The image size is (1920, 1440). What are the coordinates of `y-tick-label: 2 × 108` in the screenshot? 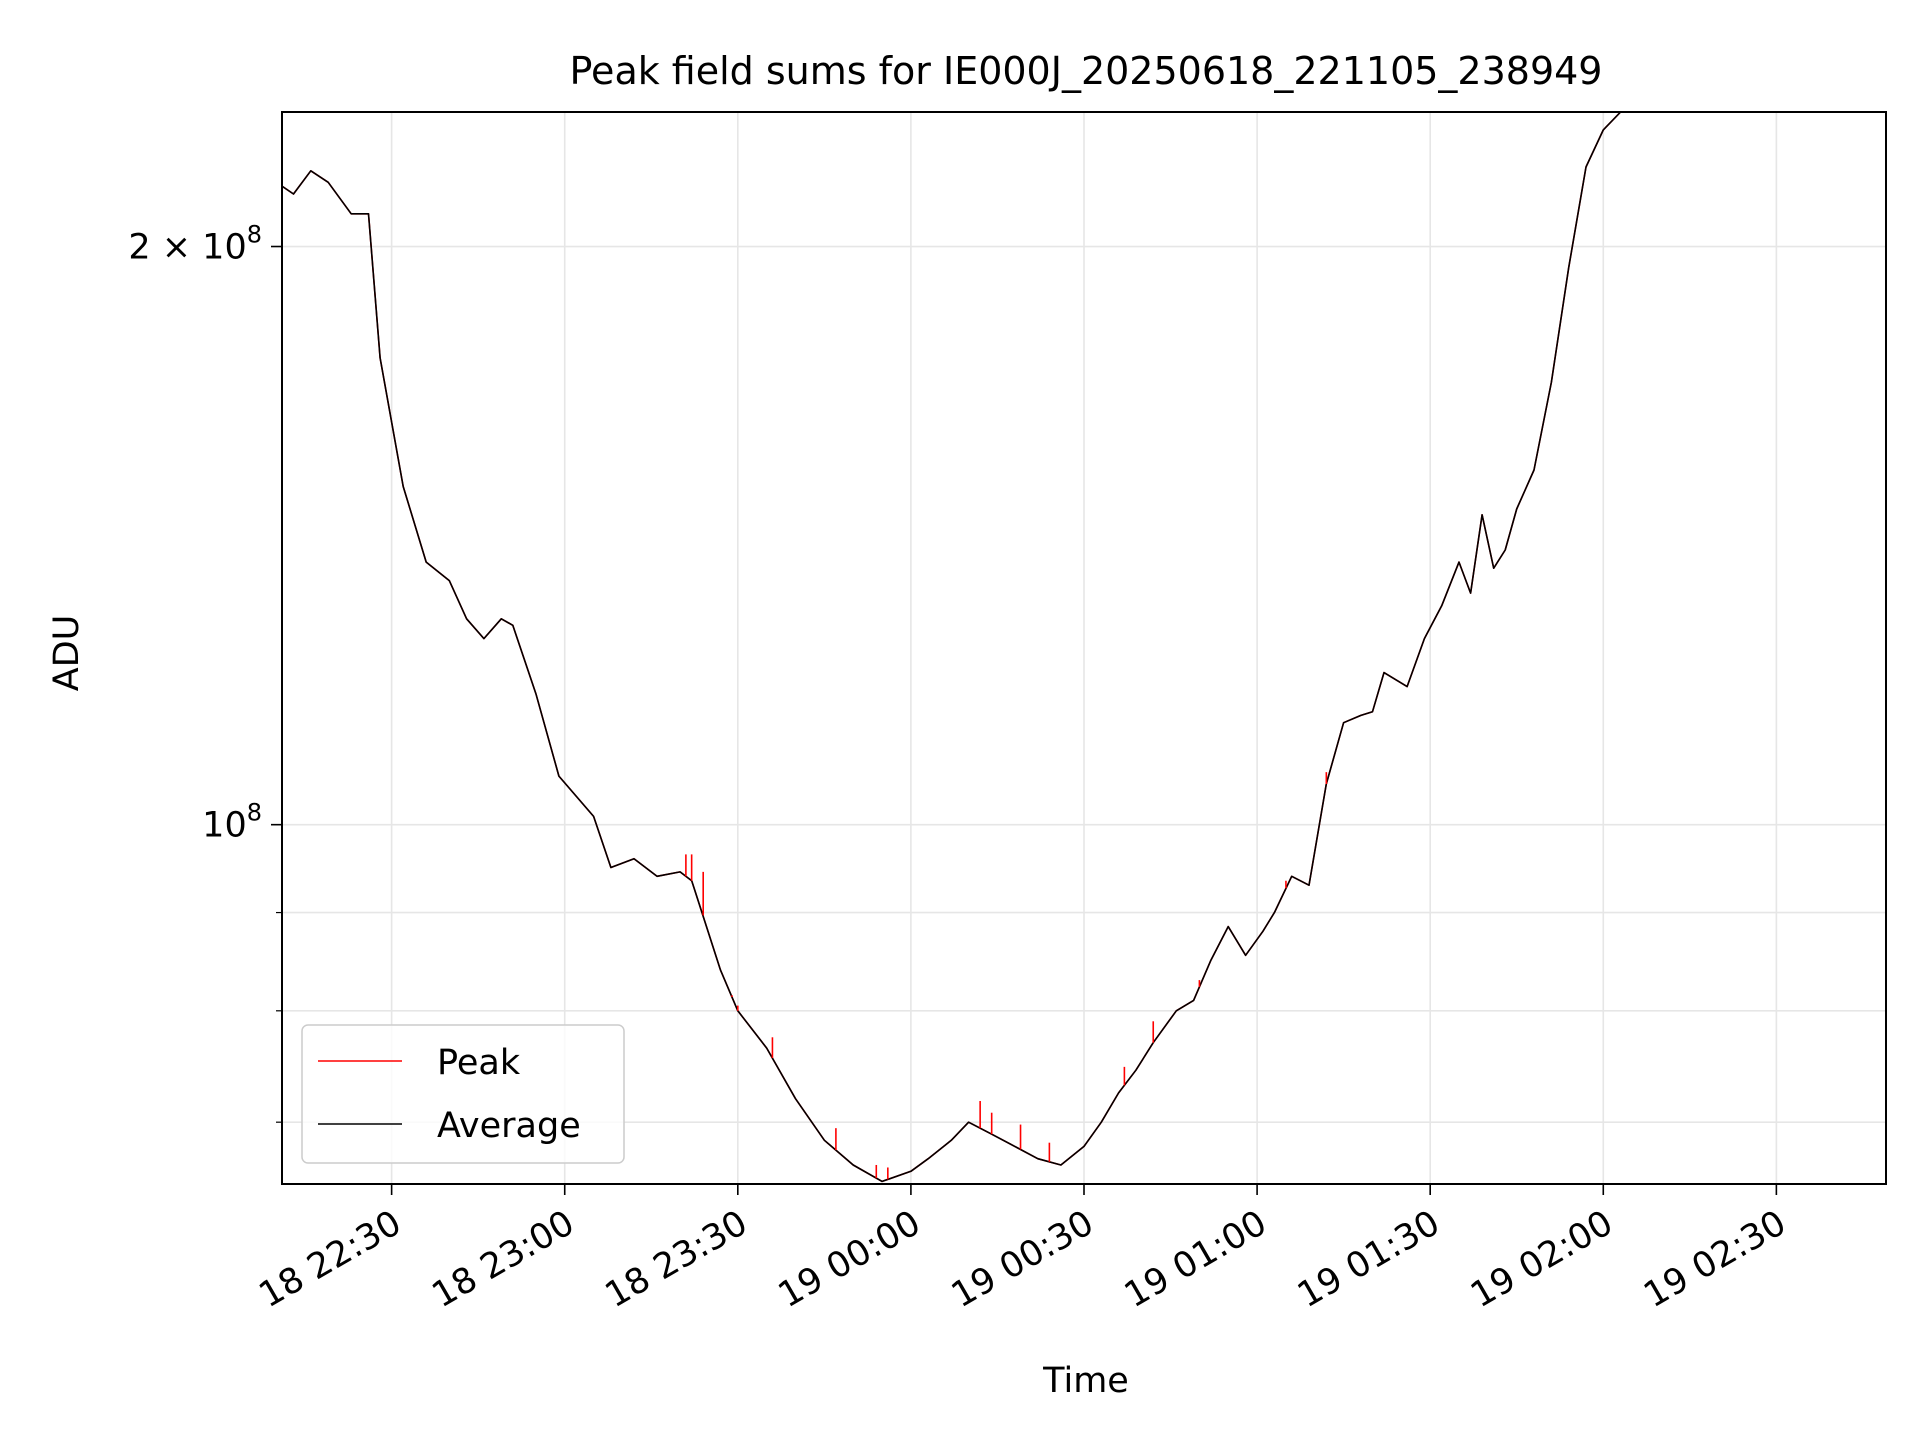 It's located at (195, 244).